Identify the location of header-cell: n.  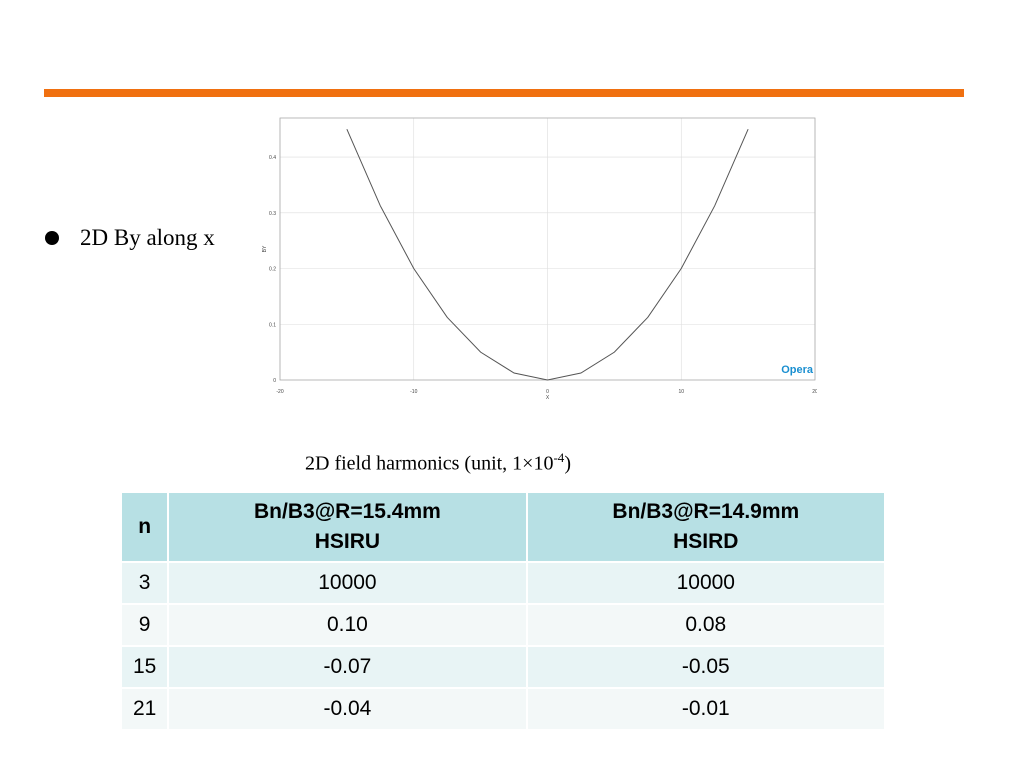
(146, 528).